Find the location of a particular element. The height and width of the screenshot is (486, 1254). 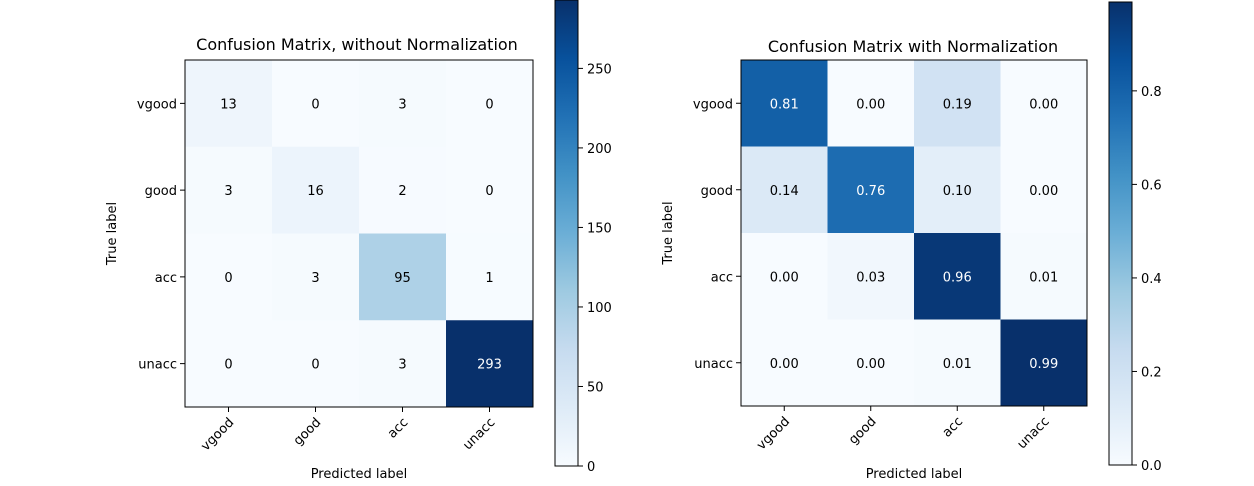

cell-value-label: 0.96 is located at coordinates (957, 277).